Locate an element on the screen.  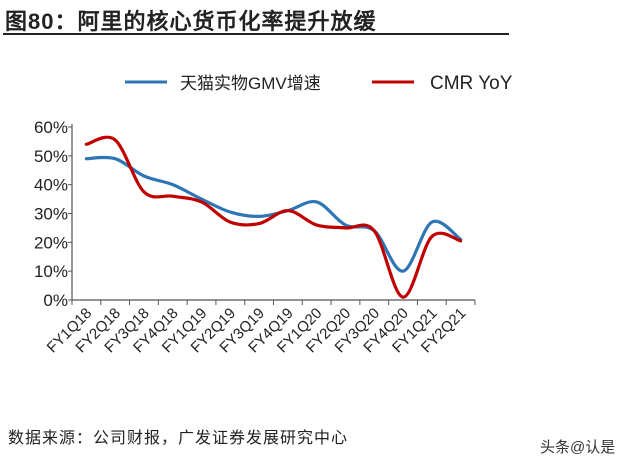
y-tick-label: 0% is located at coordinates (55, 300).